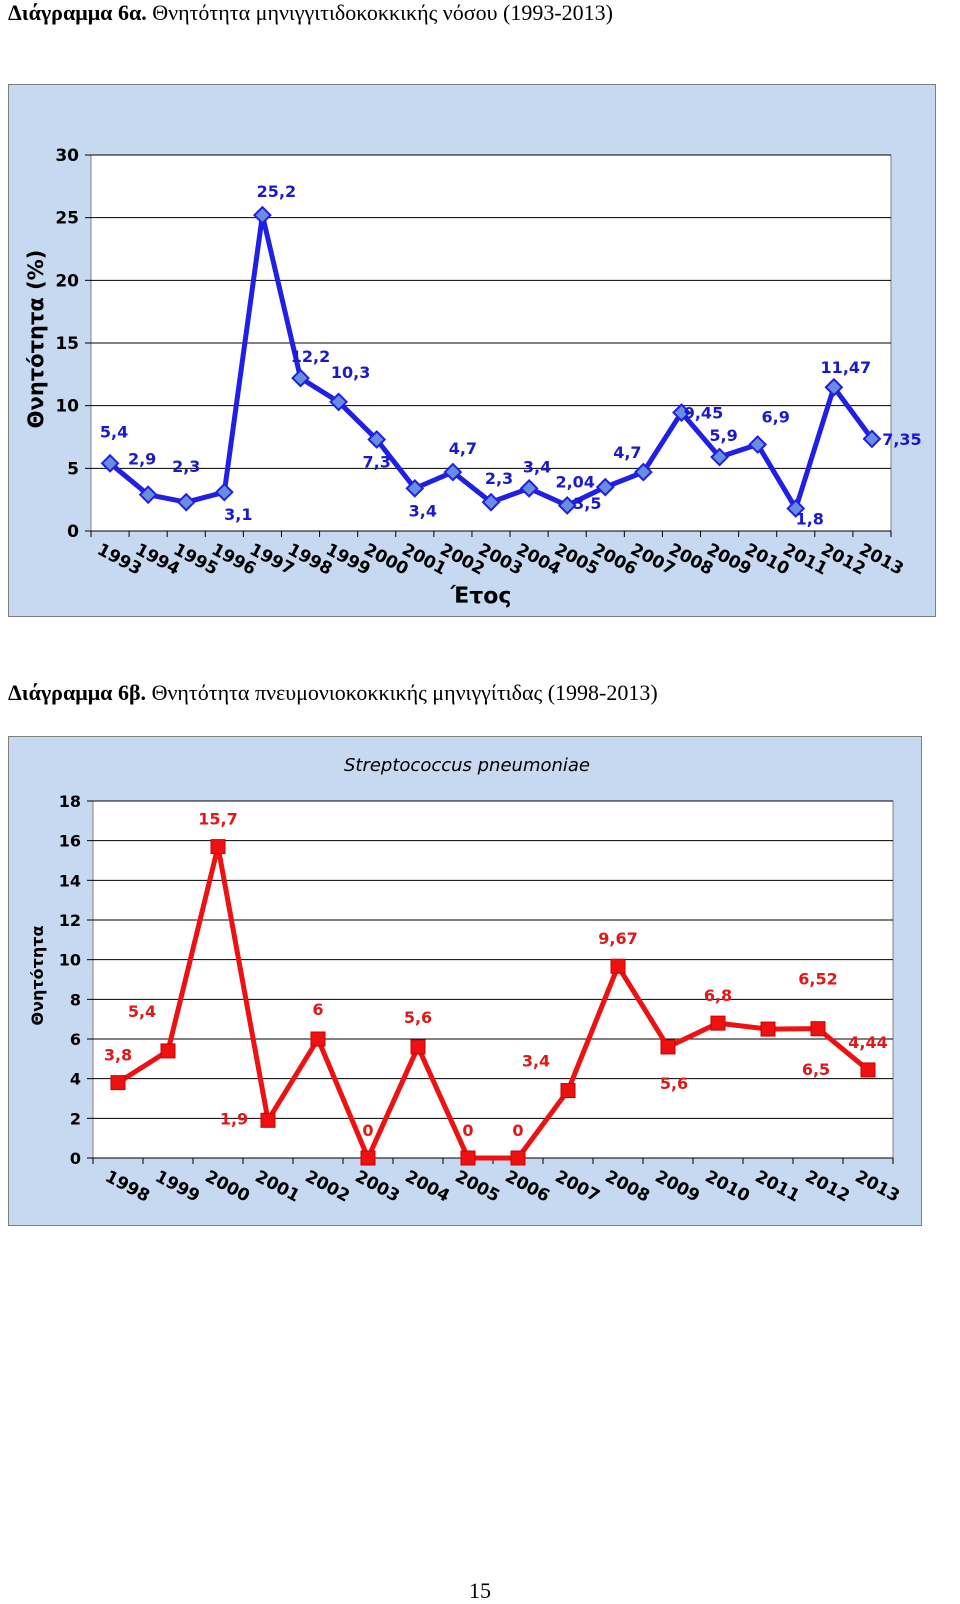  I want to click on chart-6b-y-tick-label: 2, so click(75, 1118).